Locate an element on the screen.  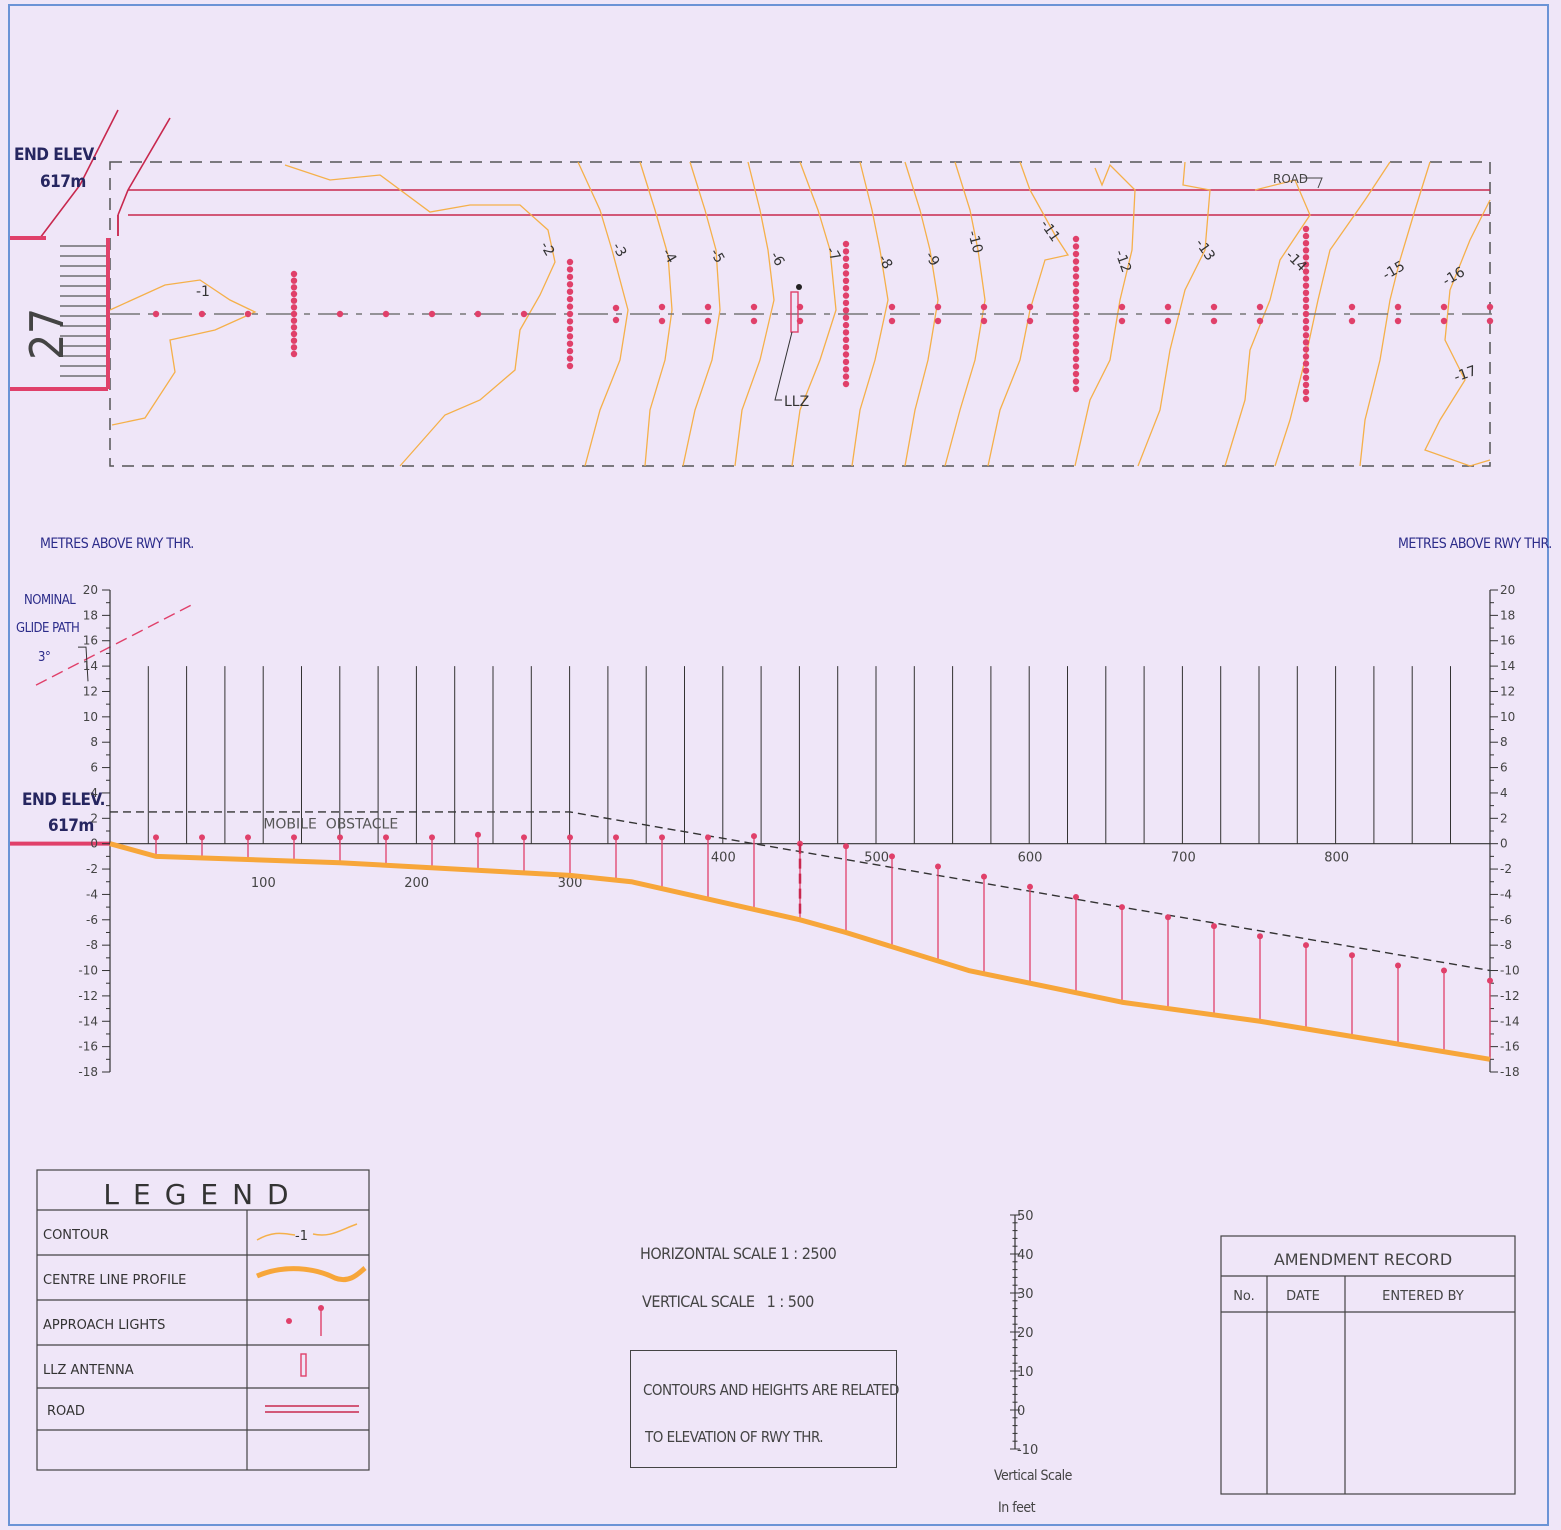
amendment-record: AMENDMENT RECORD No. DATE ENTERED BY is located at coordinates (1368, 1365).